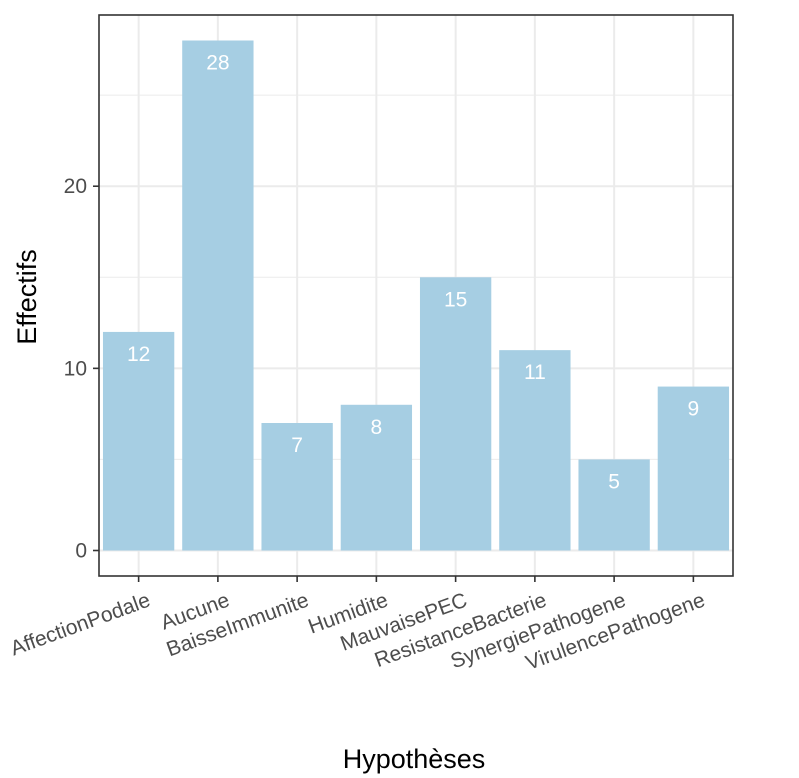  I want to click on bar-value-label: 11, so click(535, 372).